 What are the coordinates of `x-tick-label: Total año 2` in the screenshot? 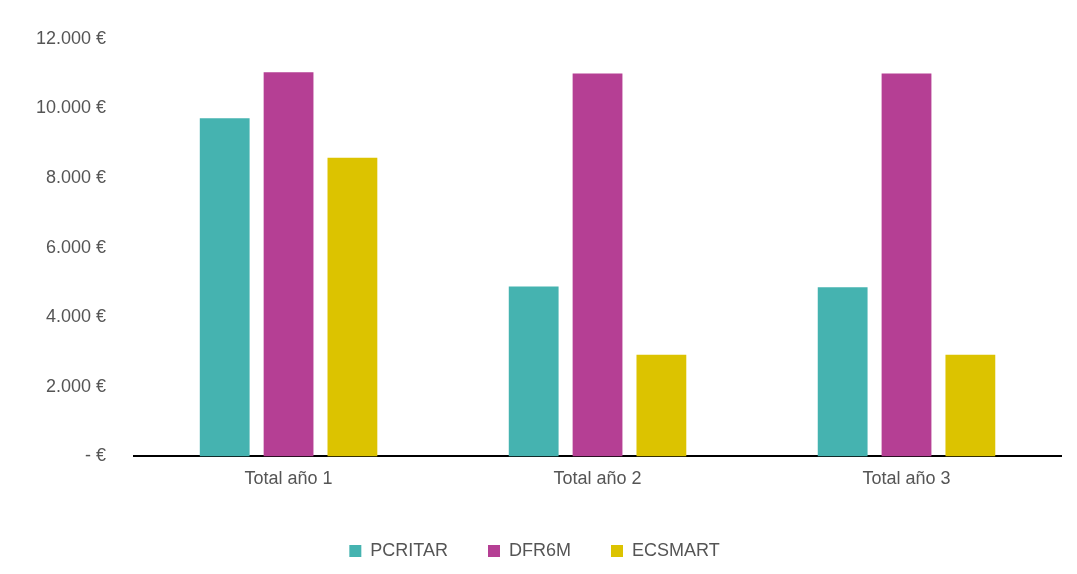 It's located at (597, 478).